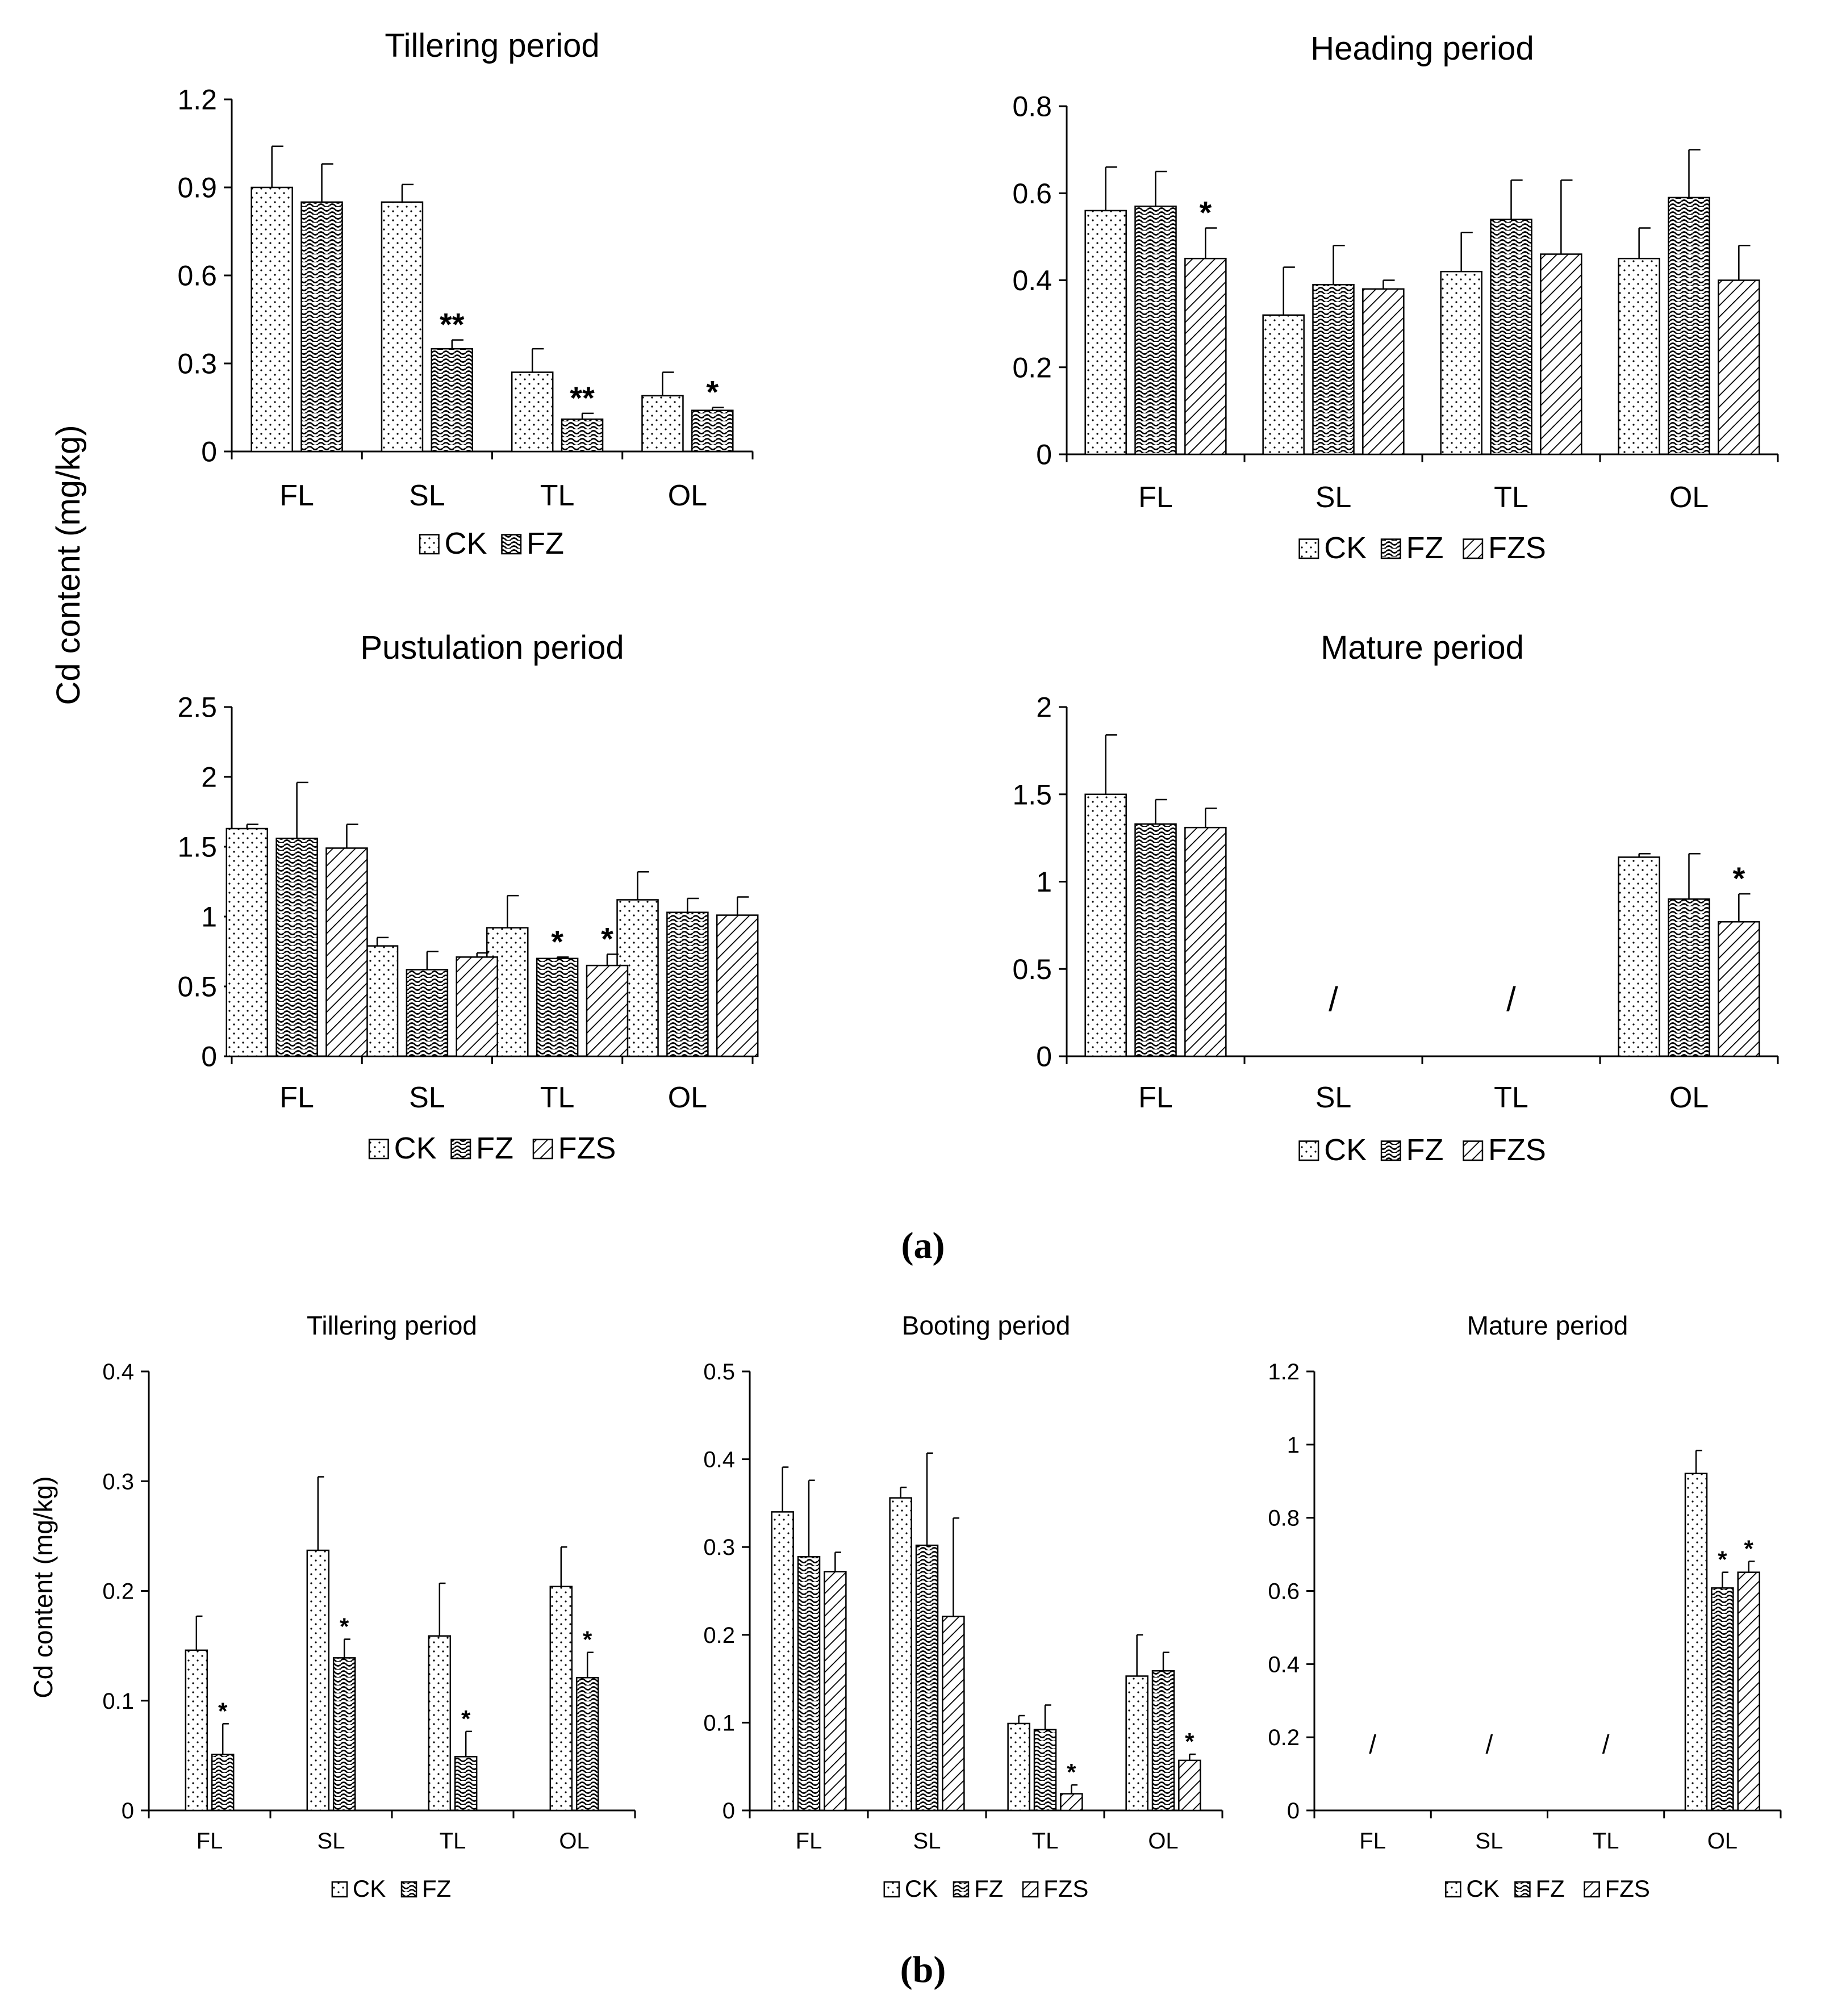 This screenshot has width=1846, height=2016. What do you see at coordinates (1627, 1888) in the screenshot?
I see `legend-label-FZS: FZS` at bounding box center [1627, 1888].